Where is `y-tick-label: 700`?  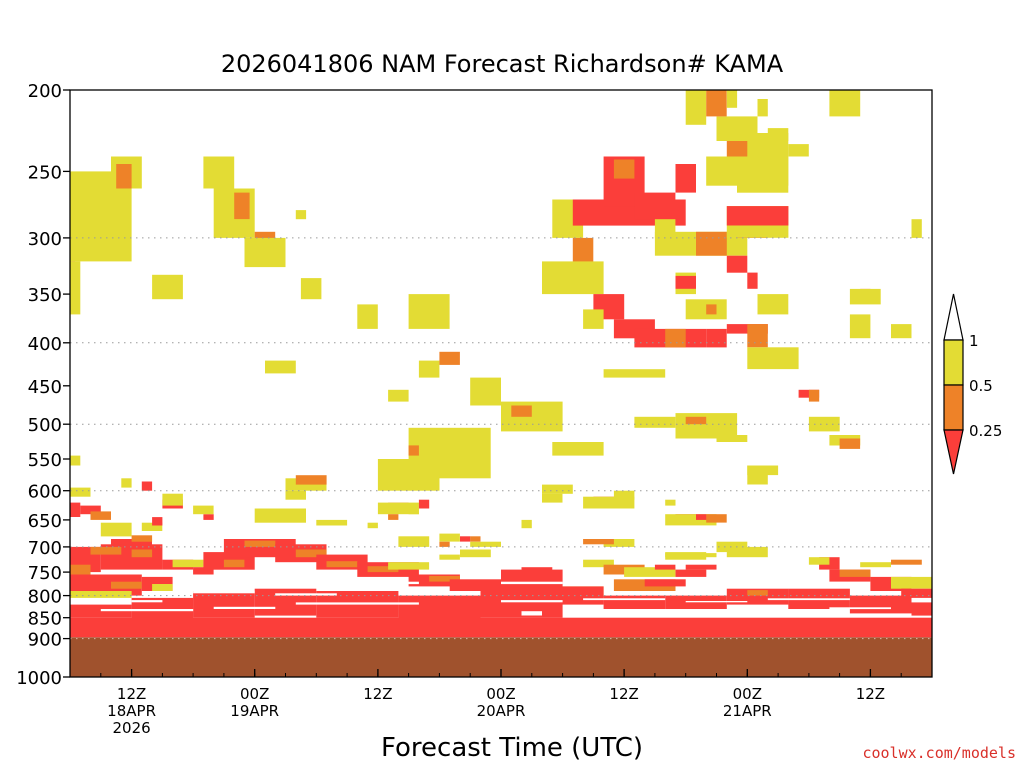 y-tick-label: 700 is located at coordinates (45, 548).